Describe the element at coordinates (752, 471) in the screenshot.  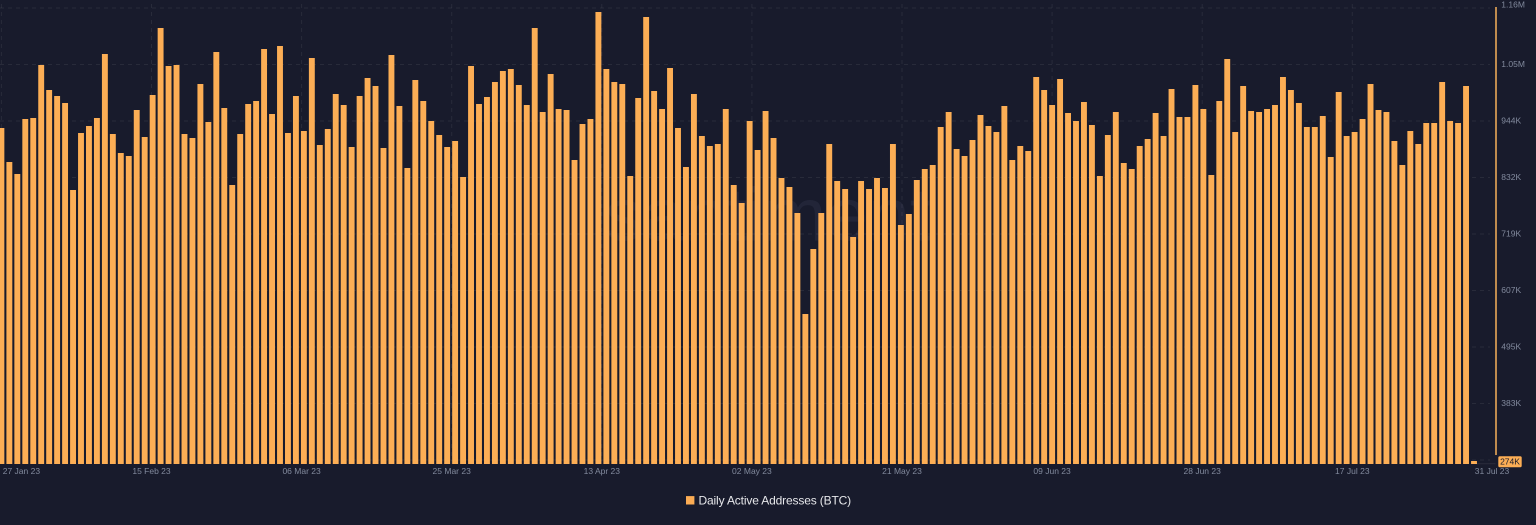
I see `svg-text: 02 May 23` at that location.